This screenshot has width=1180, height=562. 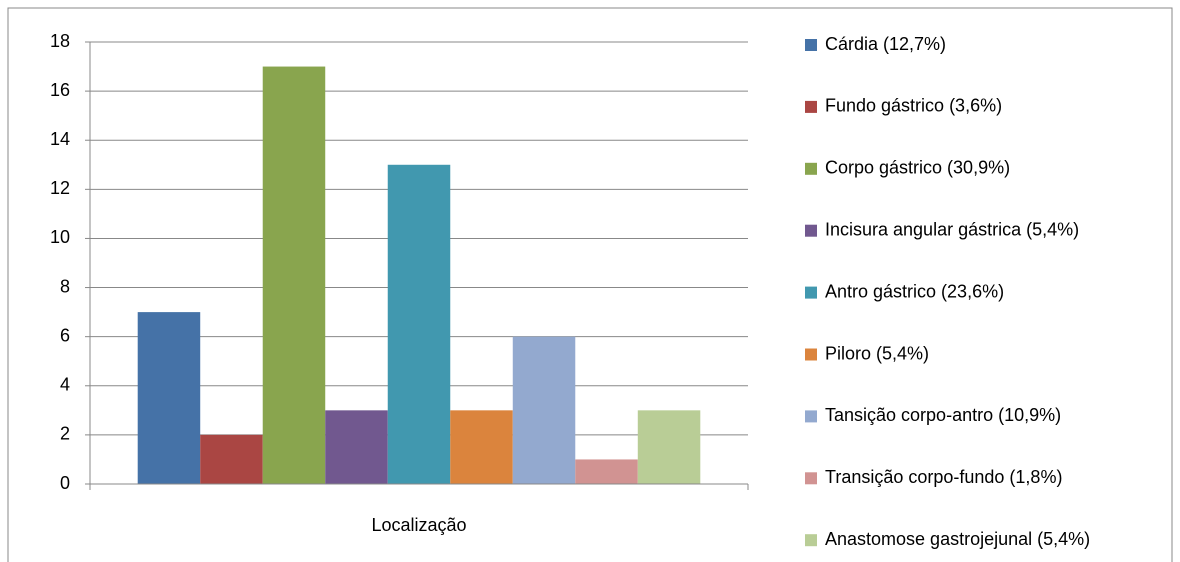 I want to click on legend-label: Corpo gástrico (30,9%), so click(x=917, y=168).